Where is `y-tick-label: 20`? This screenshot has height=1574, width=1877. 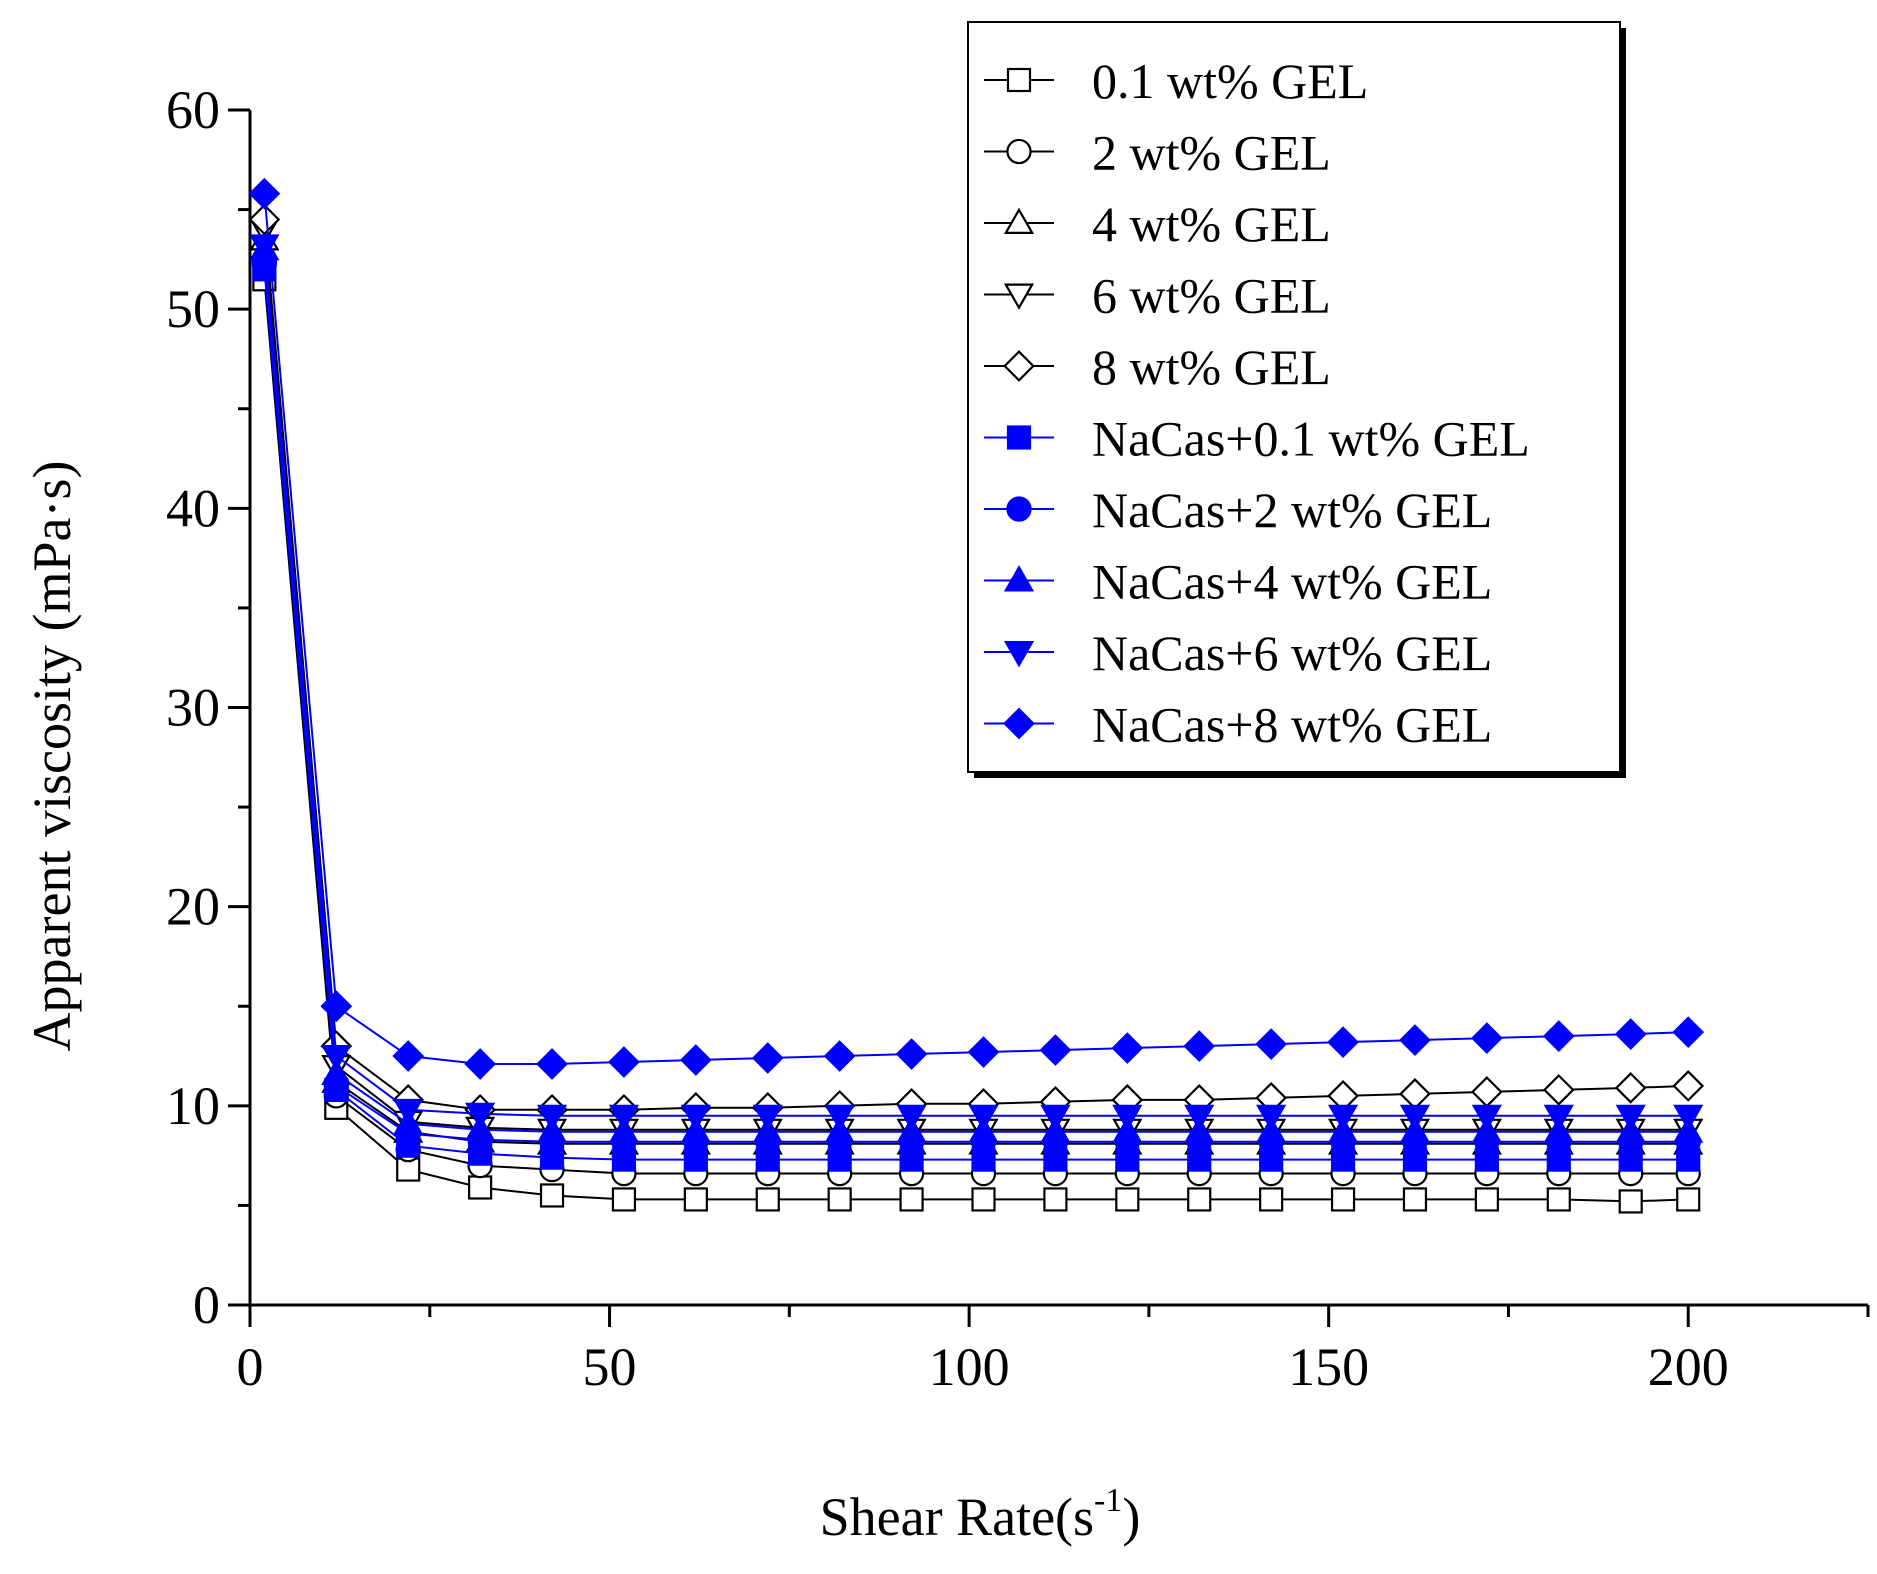
y-tick-label: 20 is located at coordinates (193, 907).